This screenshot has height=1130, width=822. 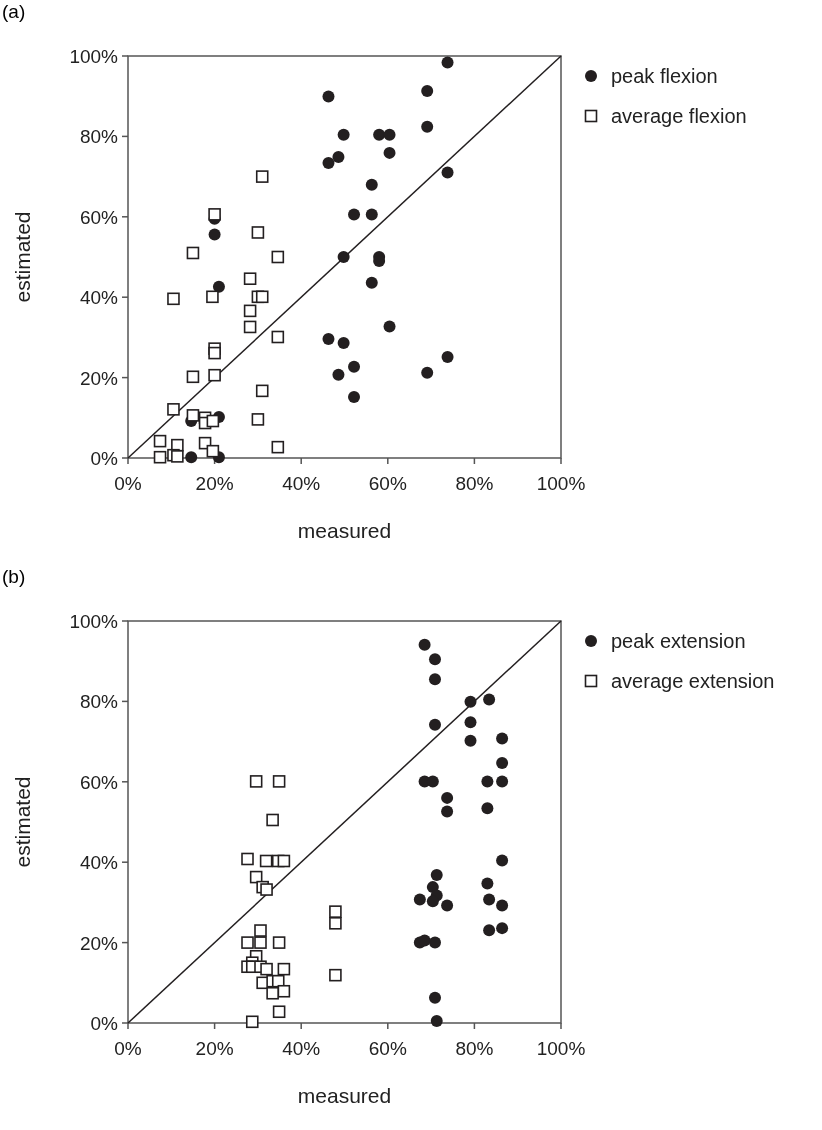 I want to click on chart-title: (b), so click(x=14, y=576).